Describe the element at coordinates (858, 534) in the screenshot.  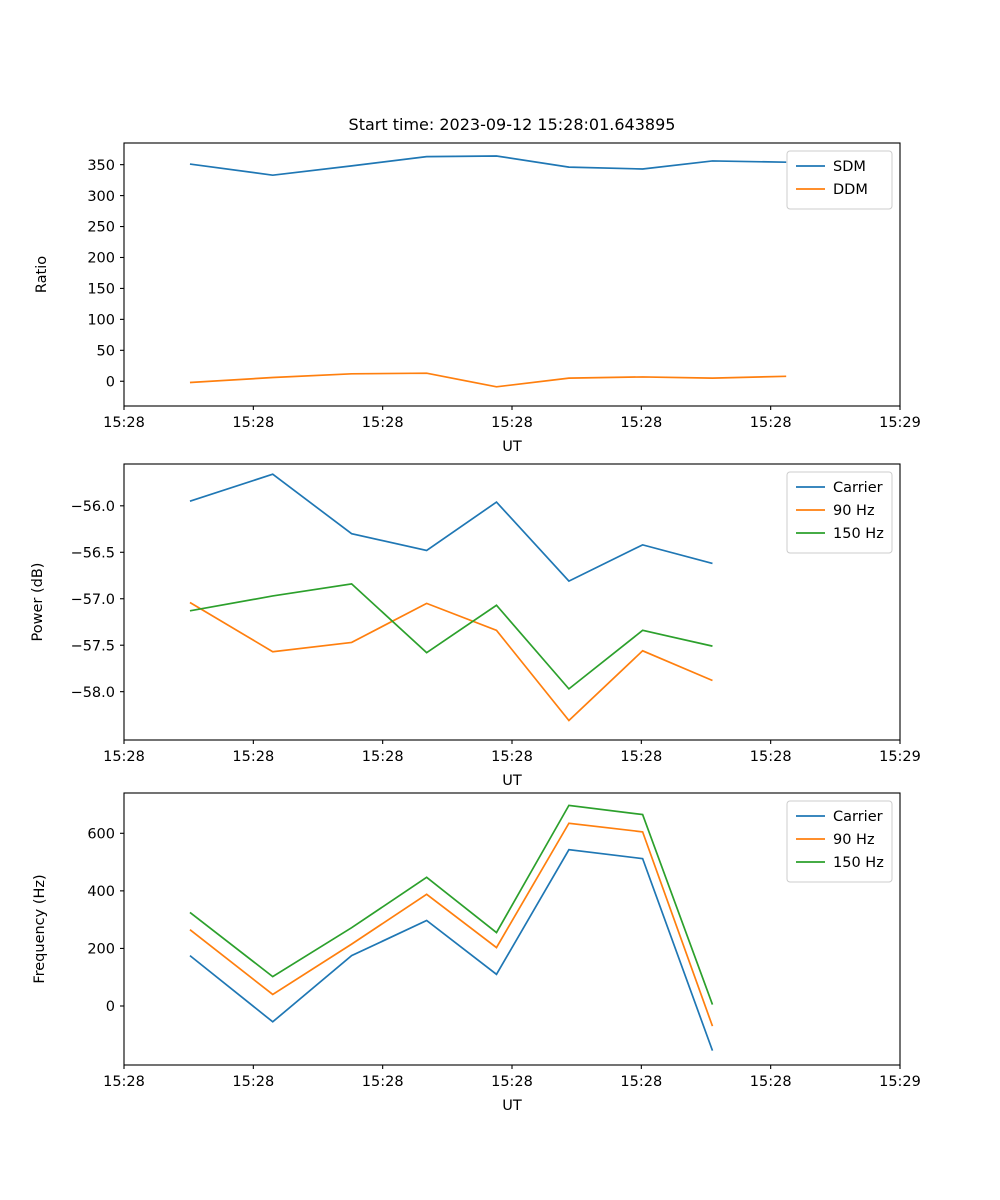
I see `power-panel-legend-label-150-hz: 150 Hz` at that location.